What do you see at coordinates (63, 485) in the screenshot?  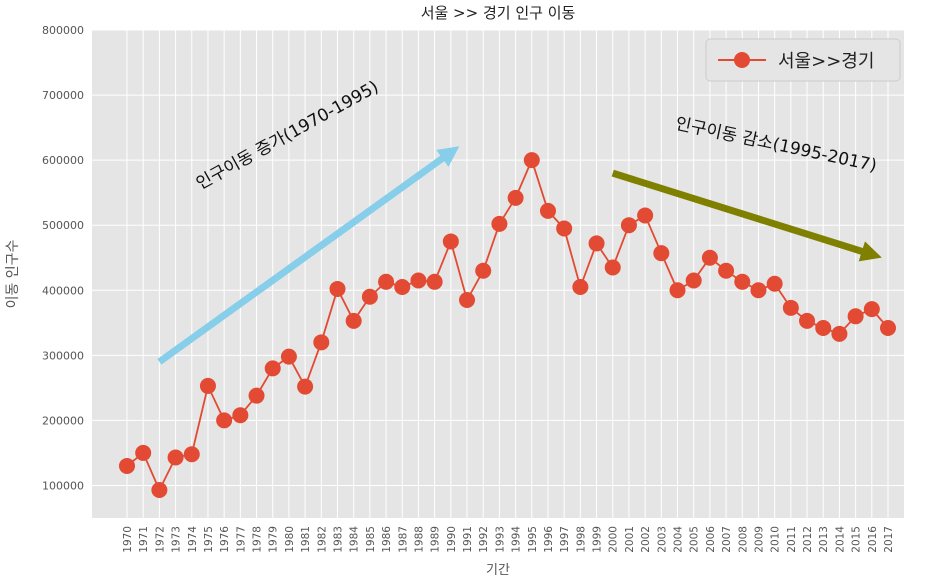 I see `y-tick-label: 100000` at bounding box center [63, 485].